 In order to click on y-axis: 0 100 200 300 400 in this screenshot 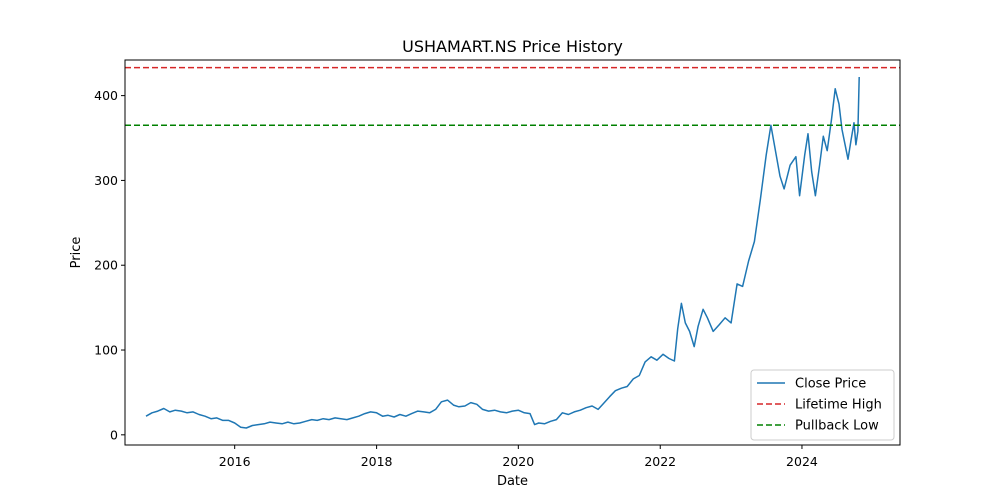, I will do `click(109, 265)`.